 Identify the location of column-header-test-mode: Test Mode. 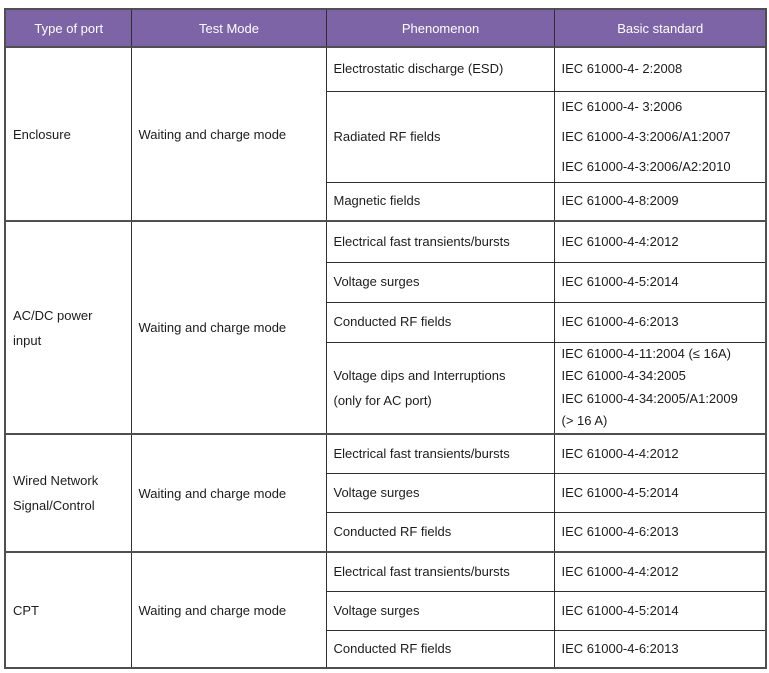
(228, 28).